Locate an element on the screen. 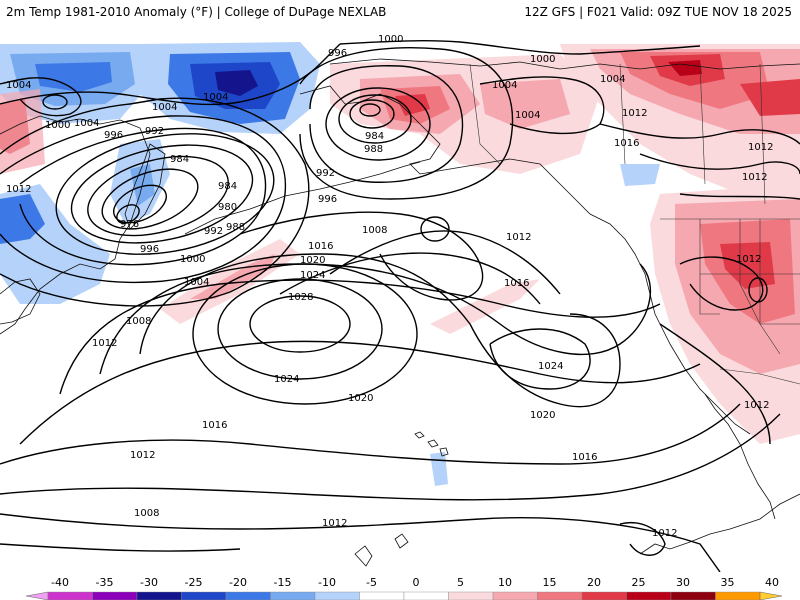 This screenshot has height=600, width=800. coastline-canada-arctic is located at coordinates (564, 64).